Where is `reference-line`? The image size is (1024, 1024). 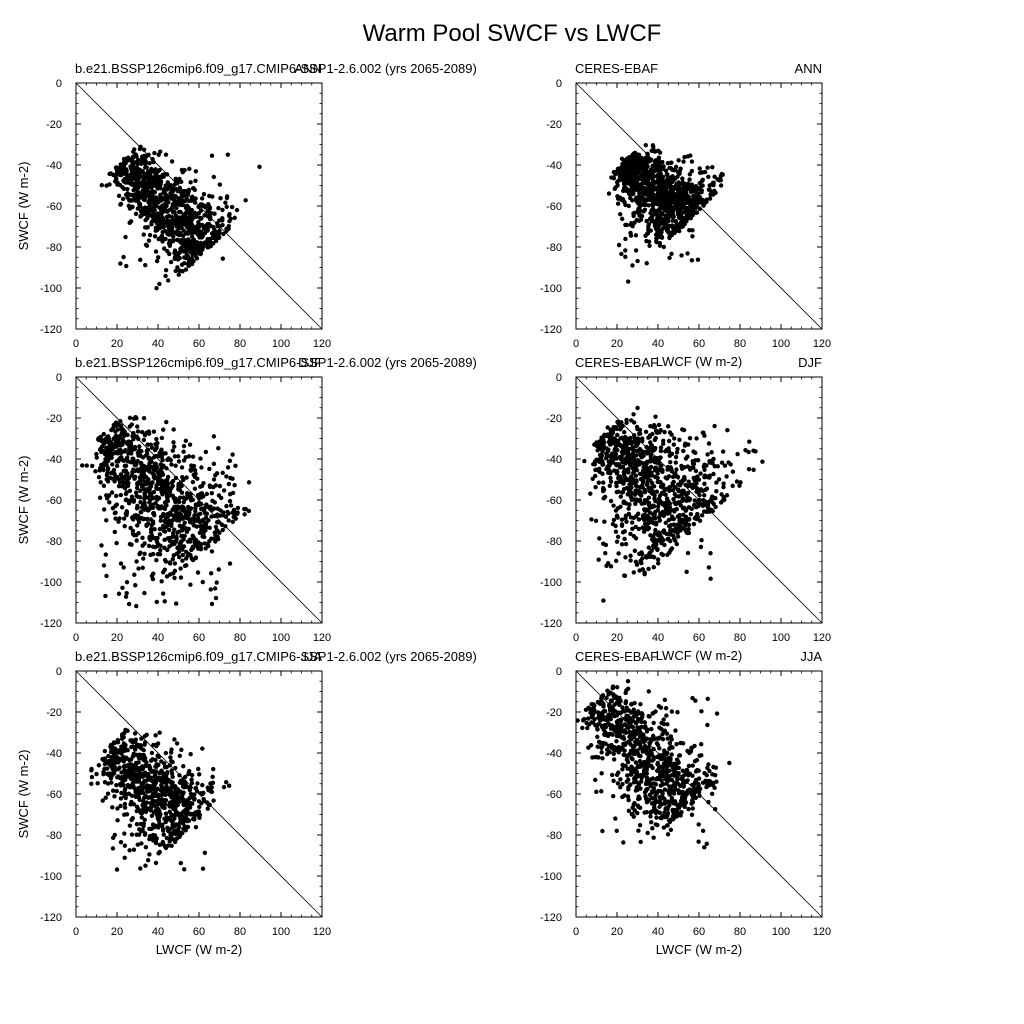 reference-line is located at coordinates (699, 206).